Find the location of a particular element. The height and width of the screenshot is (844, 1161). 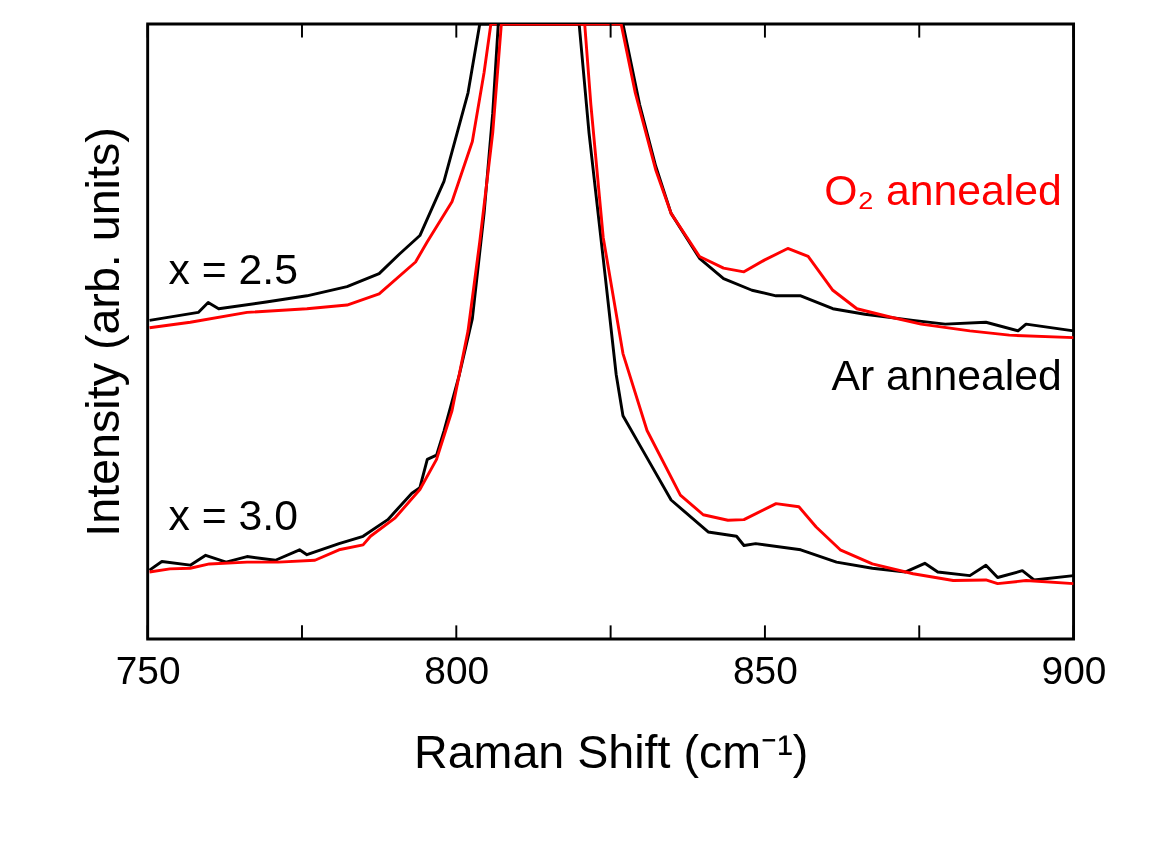

annotation: x = 2.5 is located at coordinates (233, 269).